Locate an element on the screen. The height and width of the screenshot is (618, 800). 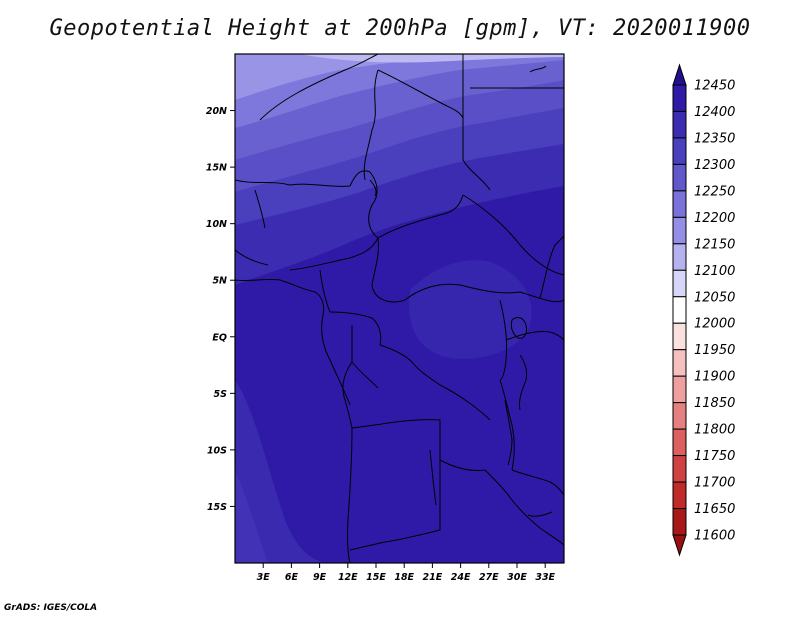
grads-credit: GrADS: IGES/COLA is located at coordinates (51, 608).